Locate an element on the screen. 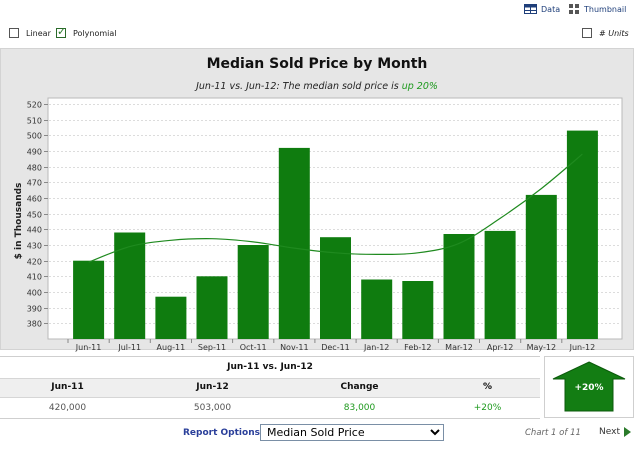 This screenshot has height=453, width=640. polynomial-checkbox is located at coordinates (61, 31).